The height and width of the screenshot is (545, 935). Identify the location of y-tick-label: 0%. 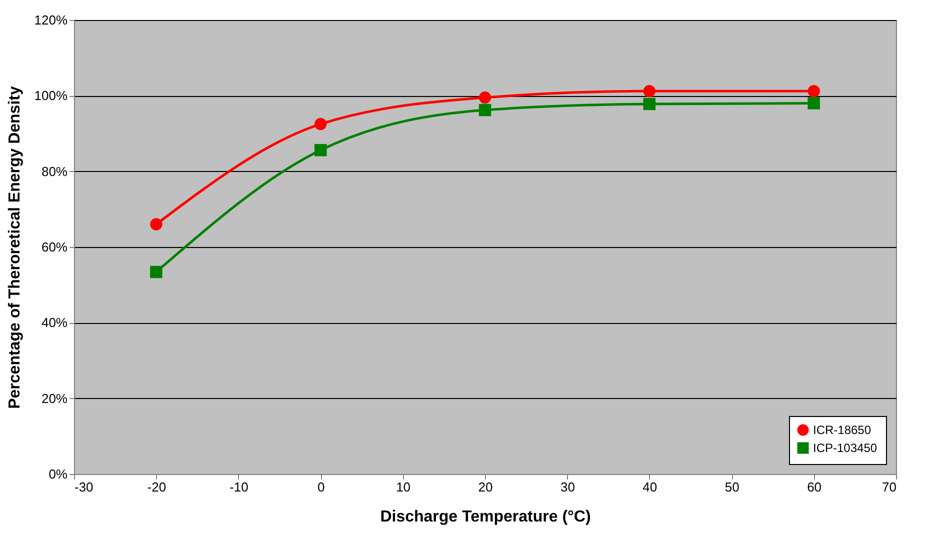
(58, 474).